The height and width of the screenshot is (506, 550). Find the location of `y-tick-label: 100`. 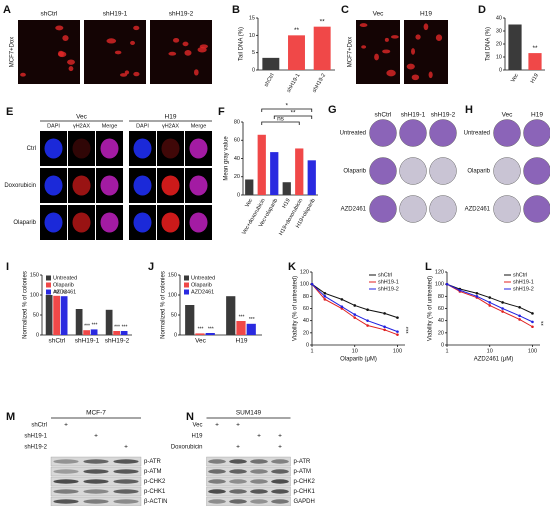

y-tick-label: 100 is located at coordinates (34, 295).